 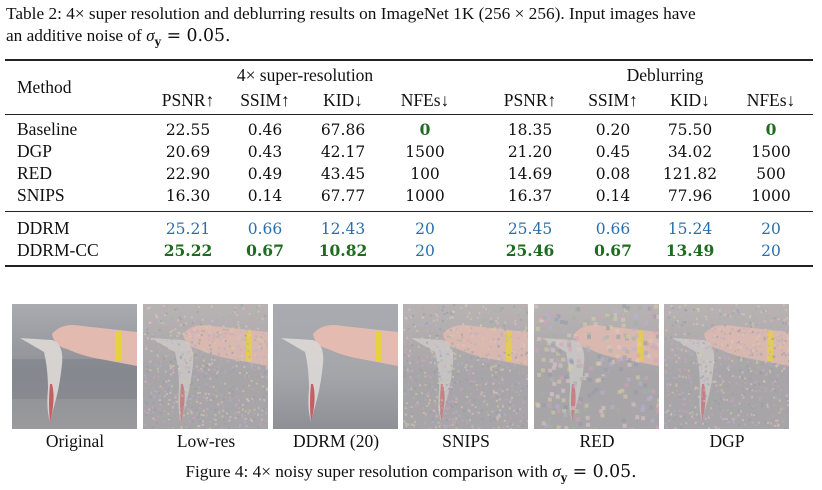 What do you see at coordinates (530, 250) in the screenshot?
I see `table-cell: 25.46` at bounding box center [530, 250].